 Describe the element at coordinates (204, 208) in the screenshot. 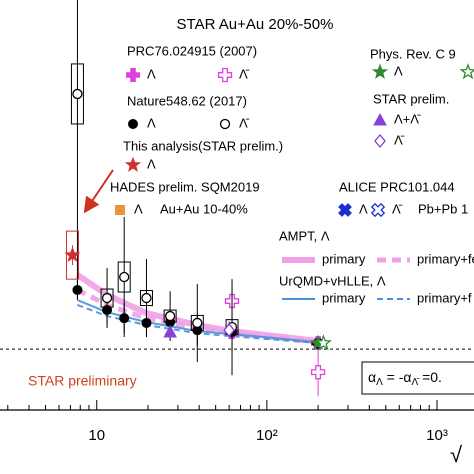

I see `legend-note: Au+Au 10-40%` at that location.